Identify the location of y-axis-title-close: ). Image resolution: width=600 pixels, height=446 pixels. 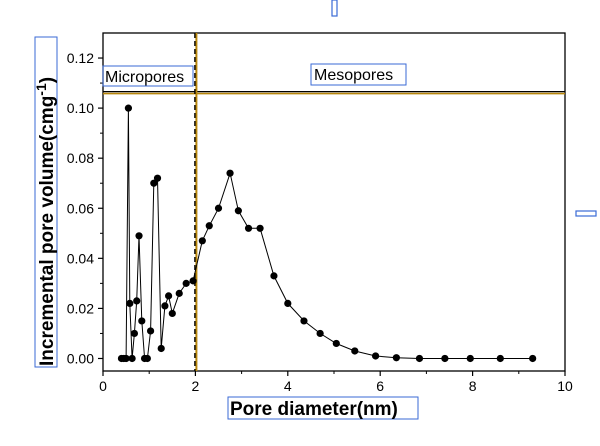
(47, 80).